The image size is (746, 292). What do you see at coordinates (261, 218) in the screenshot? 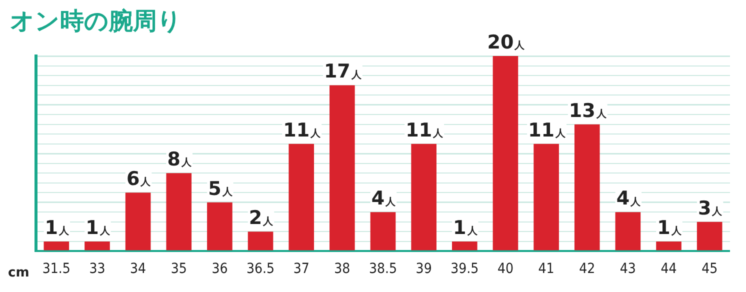
I see `data-label: 2人` at bounding box center [261, 218].